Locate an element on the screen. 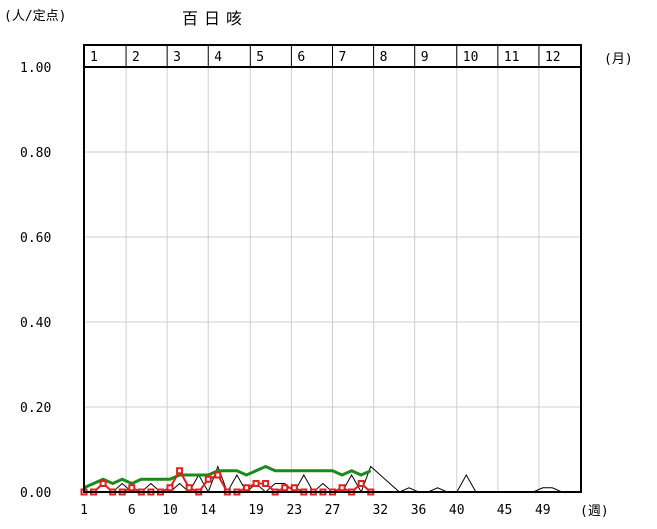 The image size is (657, 529). x-tick-label: 10 is located at coordinates (170, 510).